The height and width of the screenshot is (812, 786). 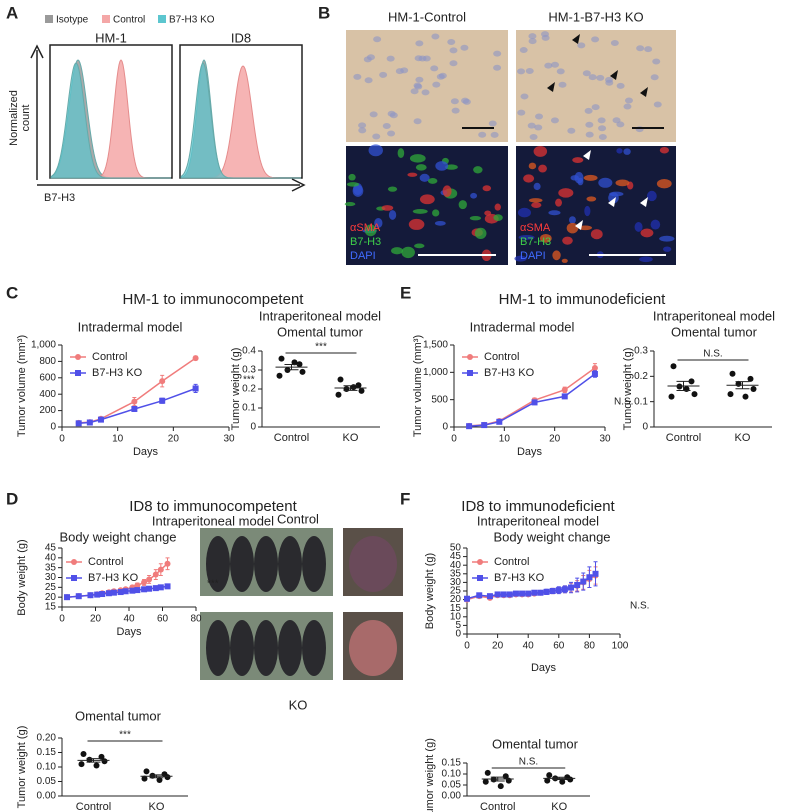 What do you see at coordinates (510, 147) in the screenshot?
I see `micrographs: αSMA B7-H3 DAPI αSMA B7-H3 DAPI` at bounding box center [510, 147].